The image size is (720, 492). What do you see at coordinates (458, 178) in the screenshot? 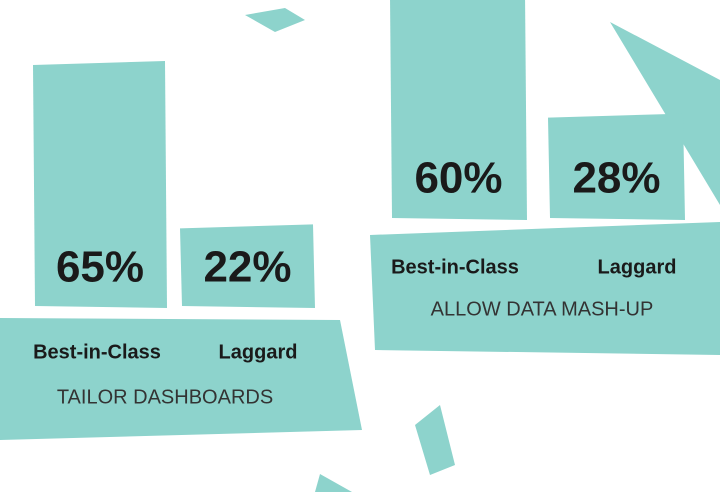
I see `value-label: 60%` at bounding box center [458, 178].